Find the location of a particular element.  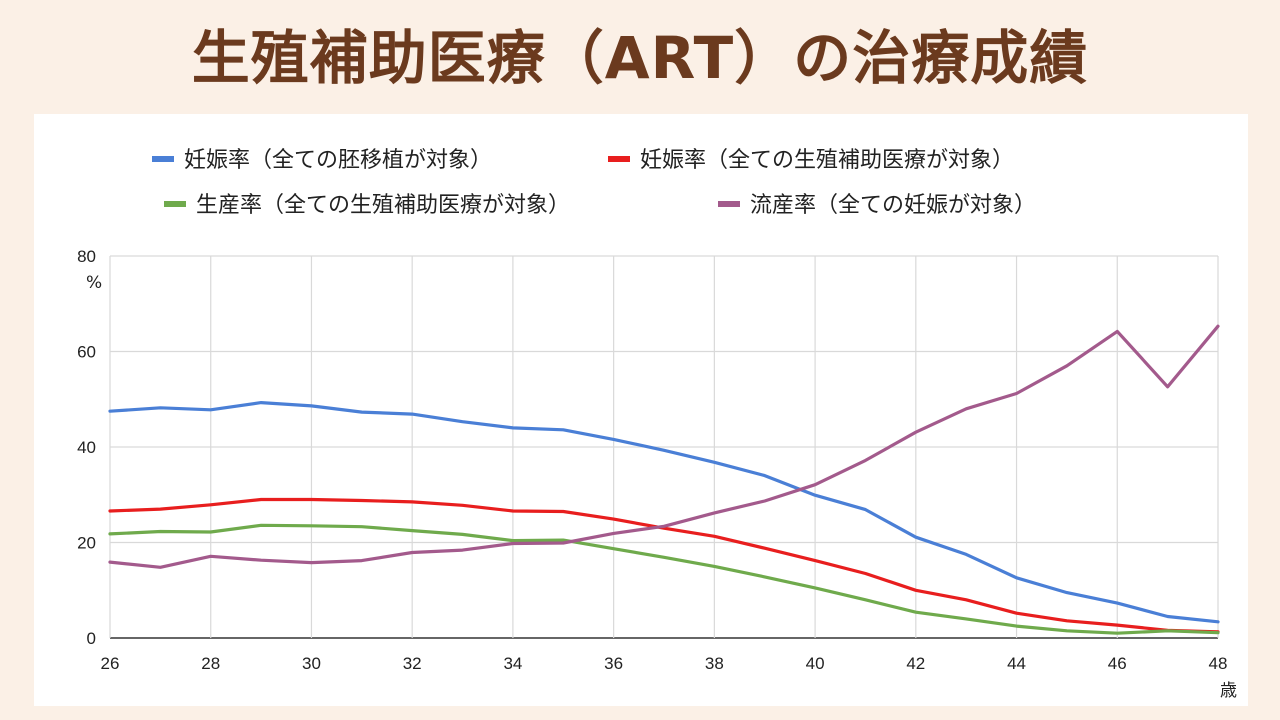

x-tick-label: 46 is located at coordinates (1117, 663).